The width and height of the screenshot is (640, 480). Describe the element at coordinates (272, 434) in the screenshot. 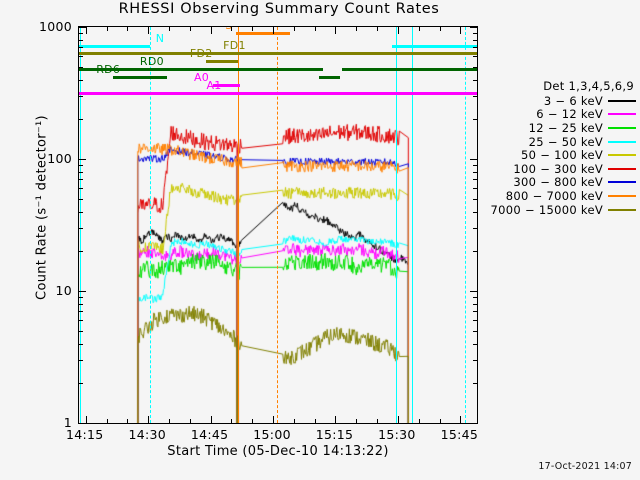

I see `x-tick-label: 15:00` at that location.